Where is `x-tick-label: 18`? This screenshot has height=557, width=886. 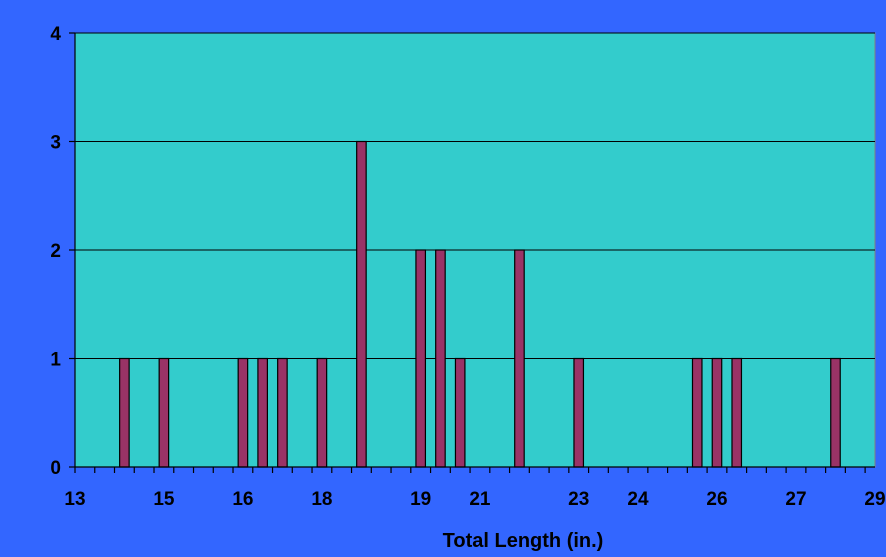 x-tick-label: 18 is located at coordinates (321, 499).